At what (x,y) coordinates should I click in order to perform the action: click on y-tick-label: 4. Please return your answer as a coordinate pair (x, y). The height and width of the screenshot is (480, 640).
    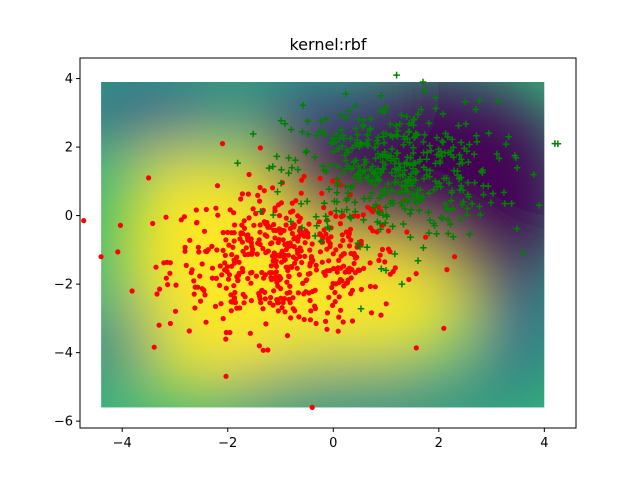
    Looking at the image, I should click on (69, 79).